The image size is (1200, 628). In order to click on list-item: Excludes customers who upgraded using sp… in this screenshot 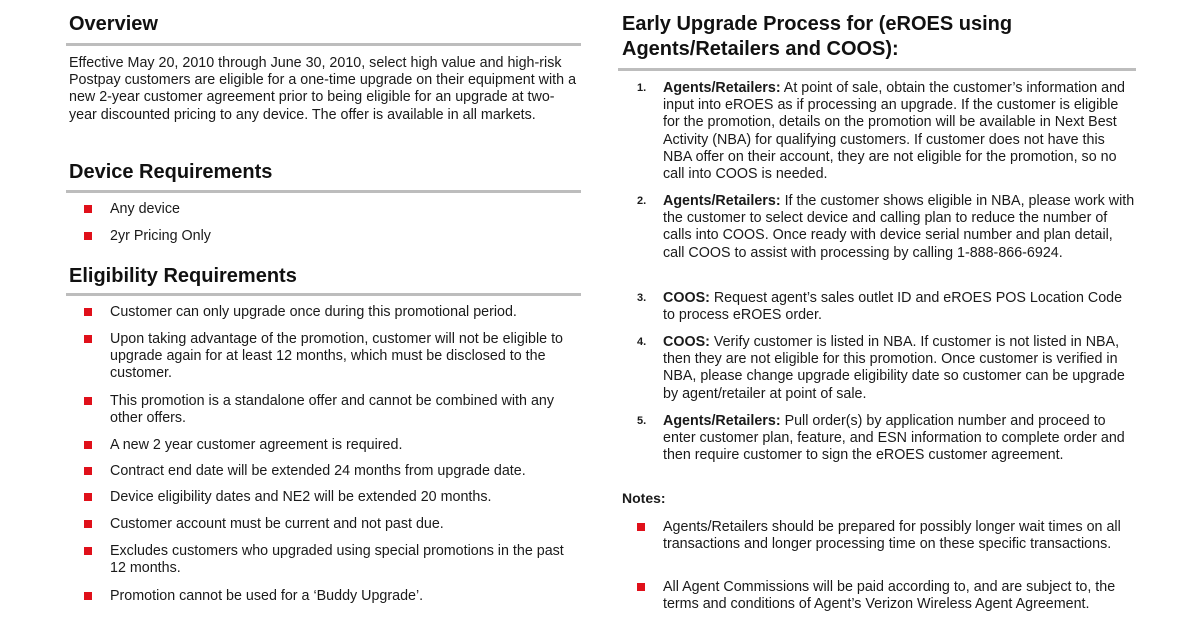, I will do `click(337, 560)`.